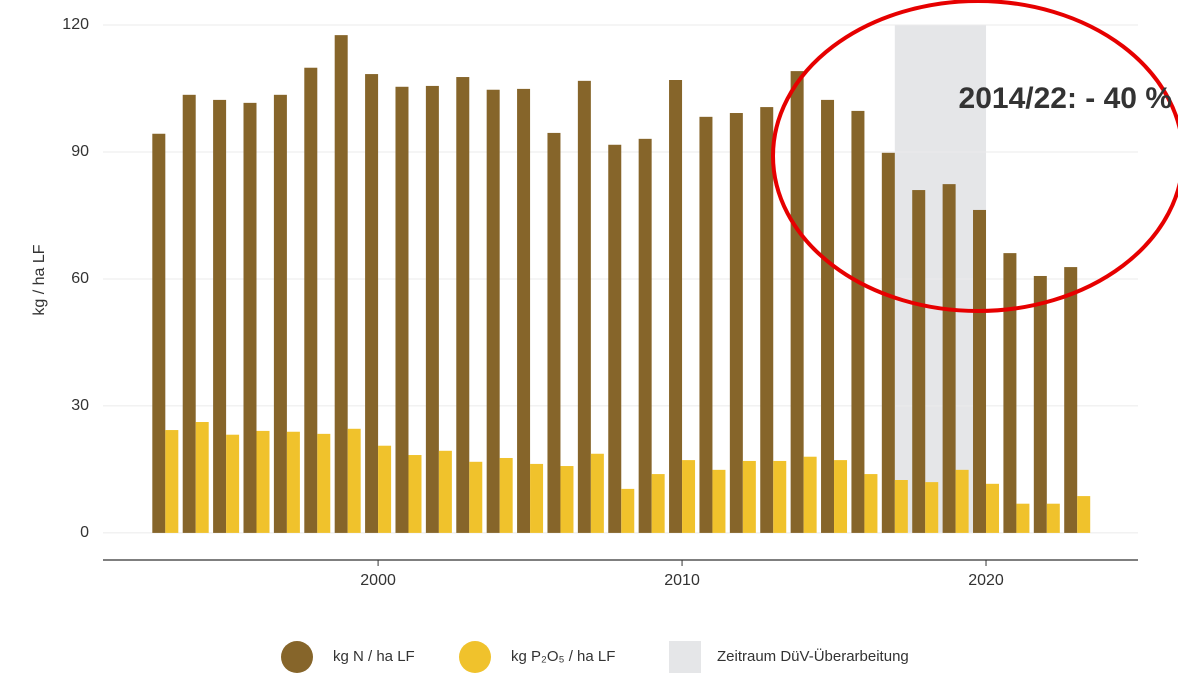 The width and height of the screenshot is (1178, 673). What do you see at coordinates (378, 580) in the screenshot?
I see `x-tick-label: 2000` at bounding box center [378, 580].